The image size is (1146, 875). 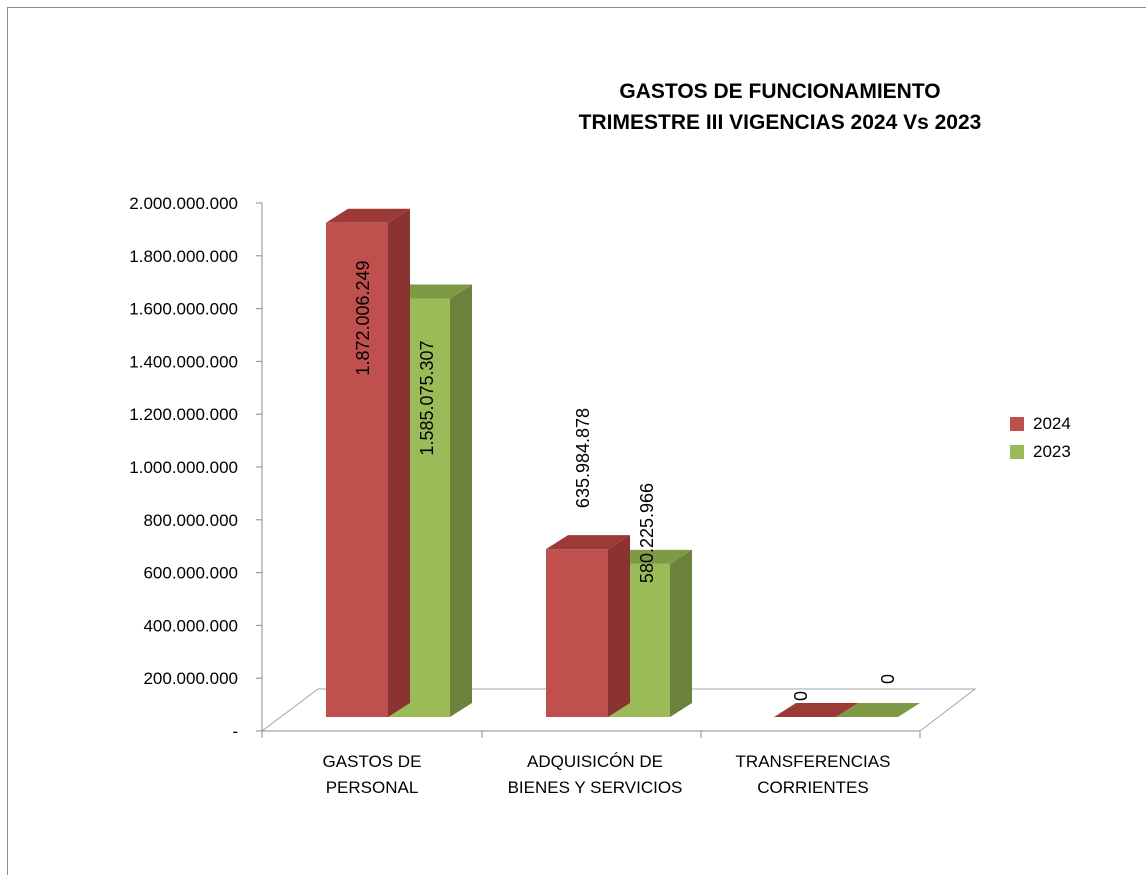 What do you see at coordinates (190, 625) in the screenshot?
I see `y-tick-label: 400.000.000` at bounding box center [190, 625].